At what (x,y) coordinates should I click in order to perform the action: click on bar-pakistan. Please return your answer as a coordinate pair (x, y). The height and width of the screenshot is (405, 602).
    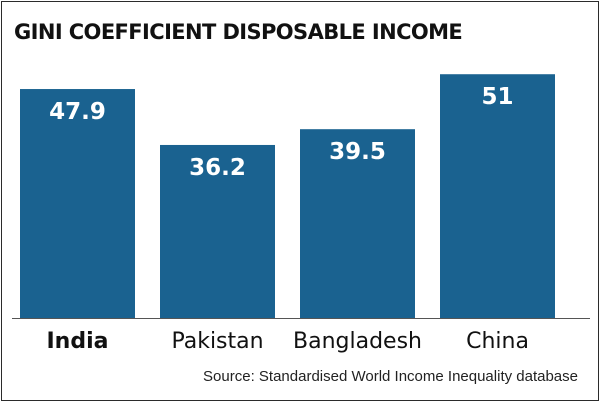
    Looking at the image, I should click on (217, 231).